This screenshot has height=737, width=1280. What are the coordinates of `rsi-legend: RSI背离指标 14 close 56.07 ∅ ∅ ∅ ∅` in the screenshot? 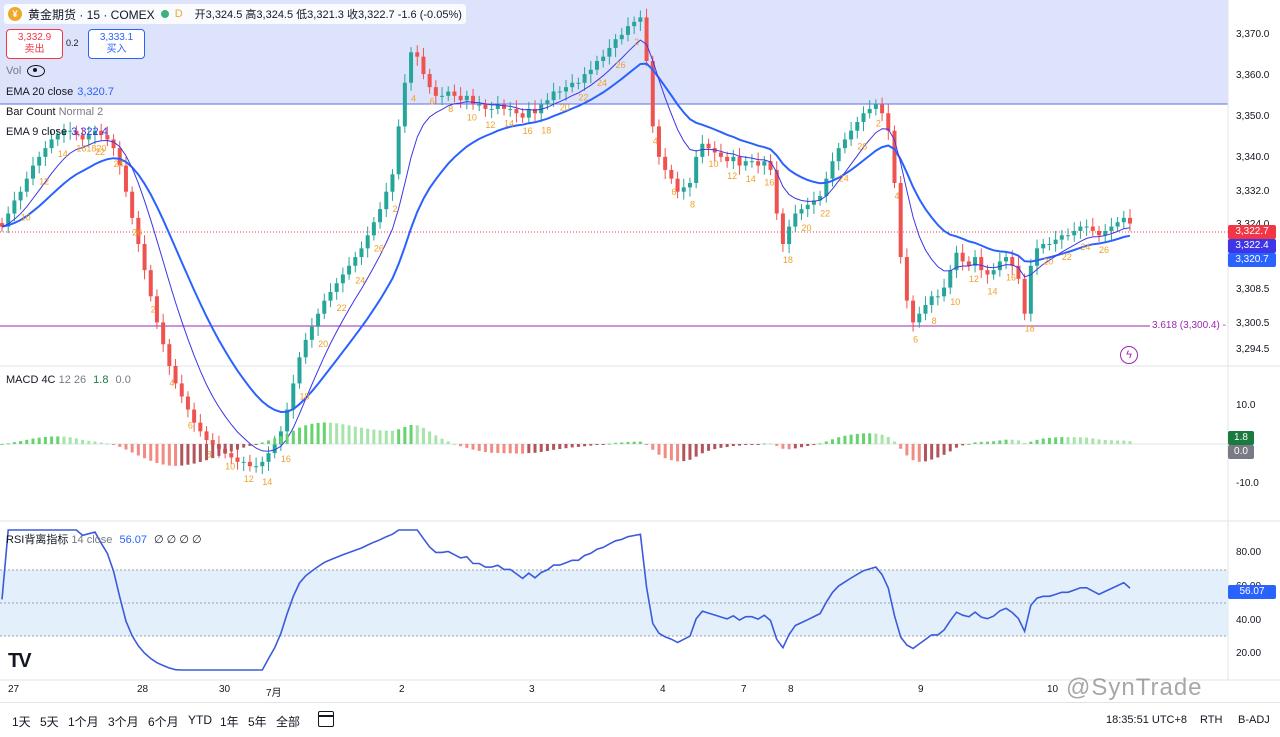 It's located at (104, 540).